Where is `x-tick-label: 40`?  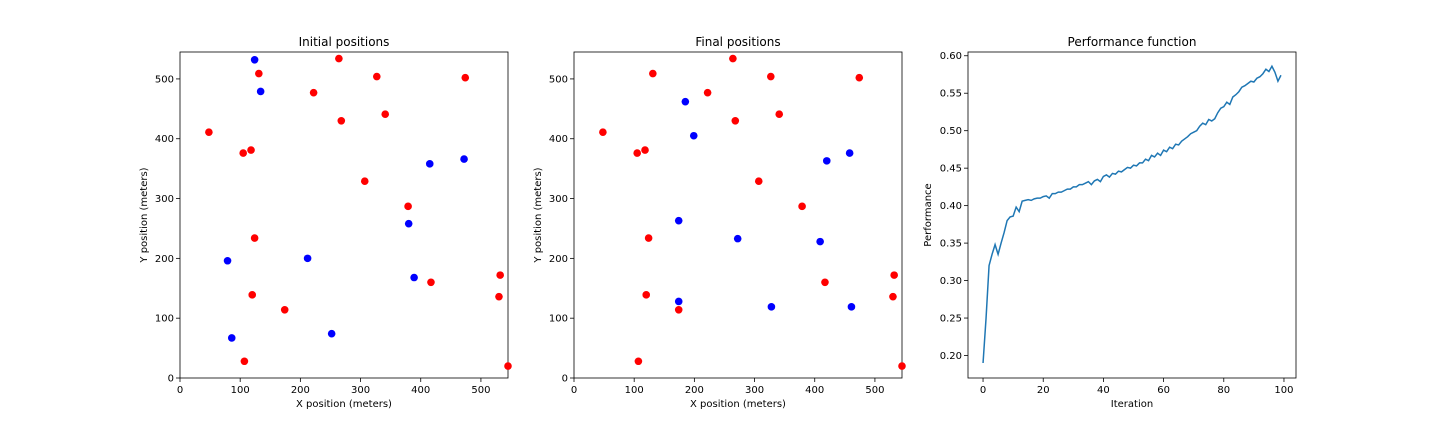 x-tick-label: 40 is located at coordinates (1103, 390).